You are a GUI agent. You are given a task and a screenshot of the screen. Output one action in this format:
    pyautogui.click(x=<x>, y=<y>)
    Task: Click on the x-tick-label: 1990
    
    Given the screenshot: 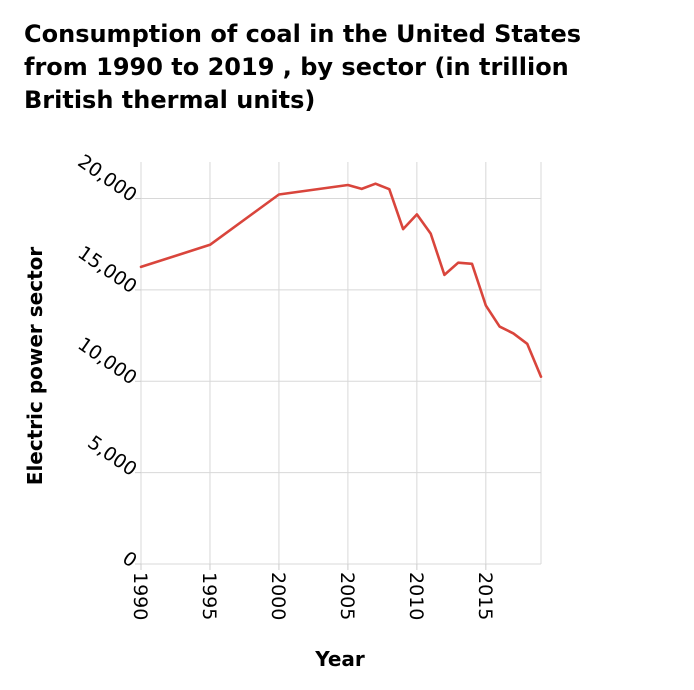 What is the action you would take?
    pyautogui.click(x=140, y=596)
    